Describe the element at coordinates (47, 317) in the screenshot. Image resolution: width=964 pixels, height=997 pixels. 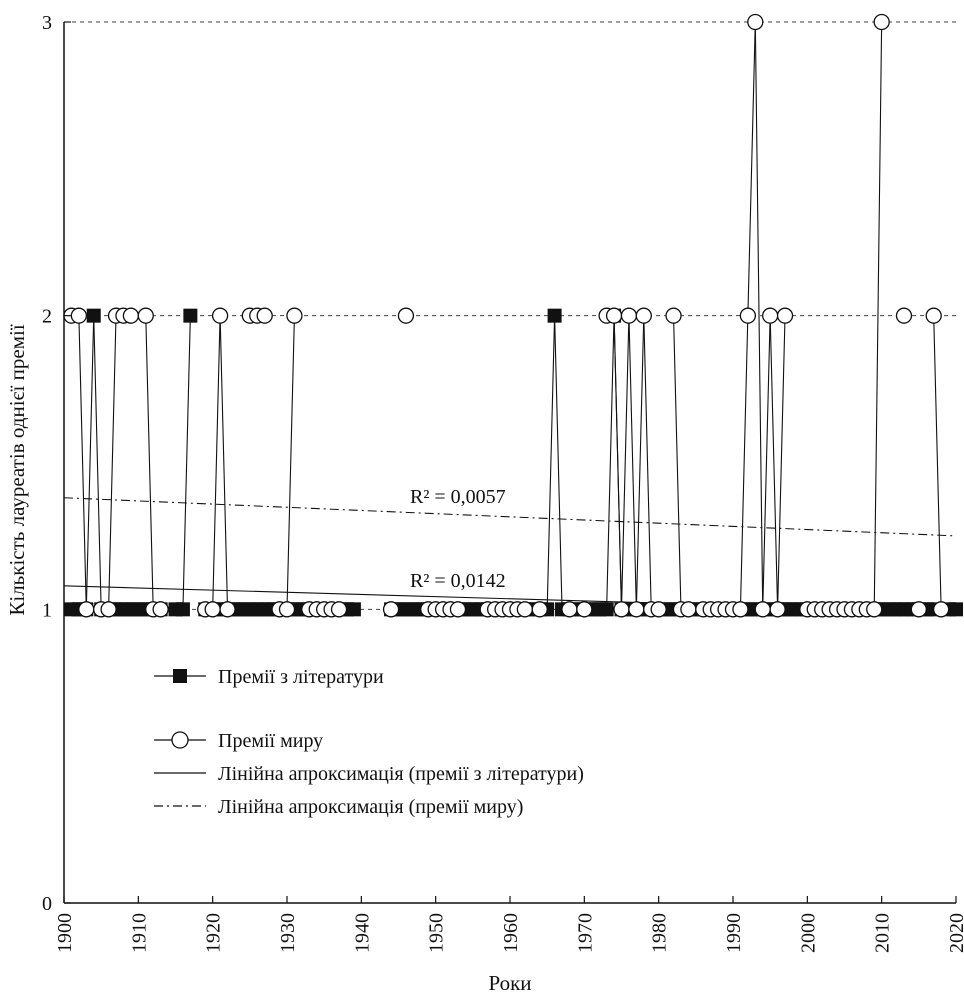
I see `y-tick-label-2: 2` at that location.